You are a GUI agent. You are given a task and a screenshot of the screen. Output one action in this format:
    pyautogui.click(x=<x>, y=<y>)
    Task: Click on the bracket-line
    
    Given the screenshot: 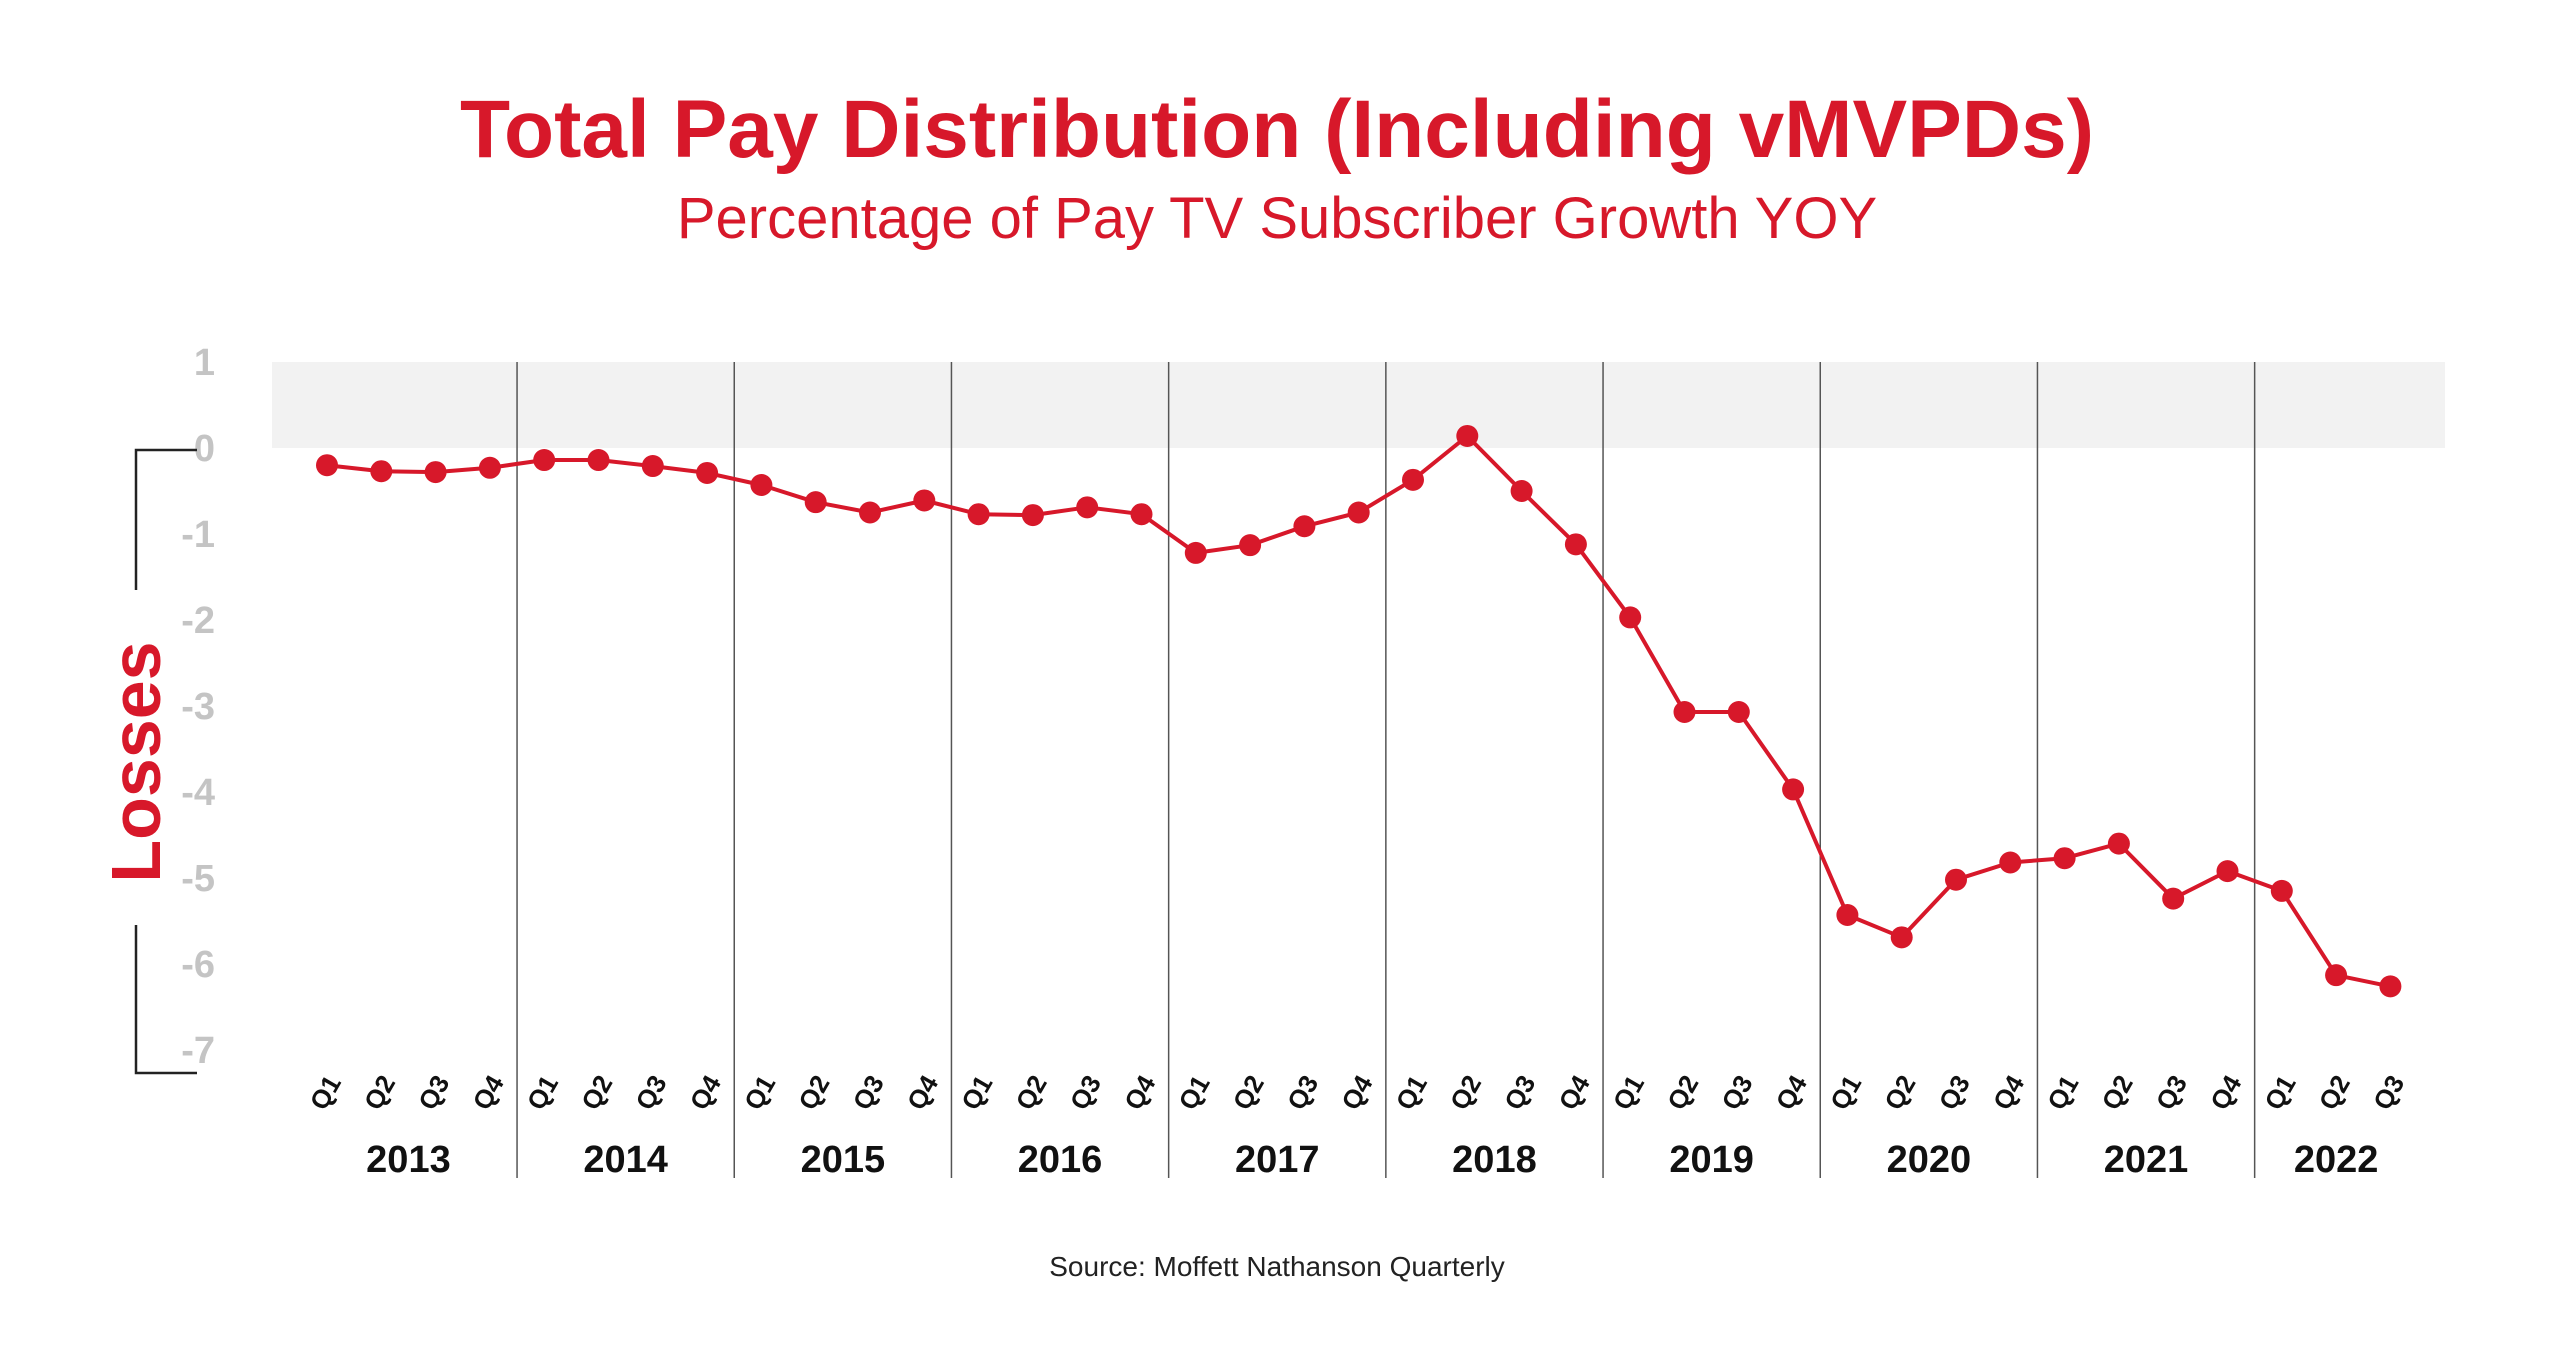 What is the action you would take?
    pyautogui.click(x=165, y=761)
    